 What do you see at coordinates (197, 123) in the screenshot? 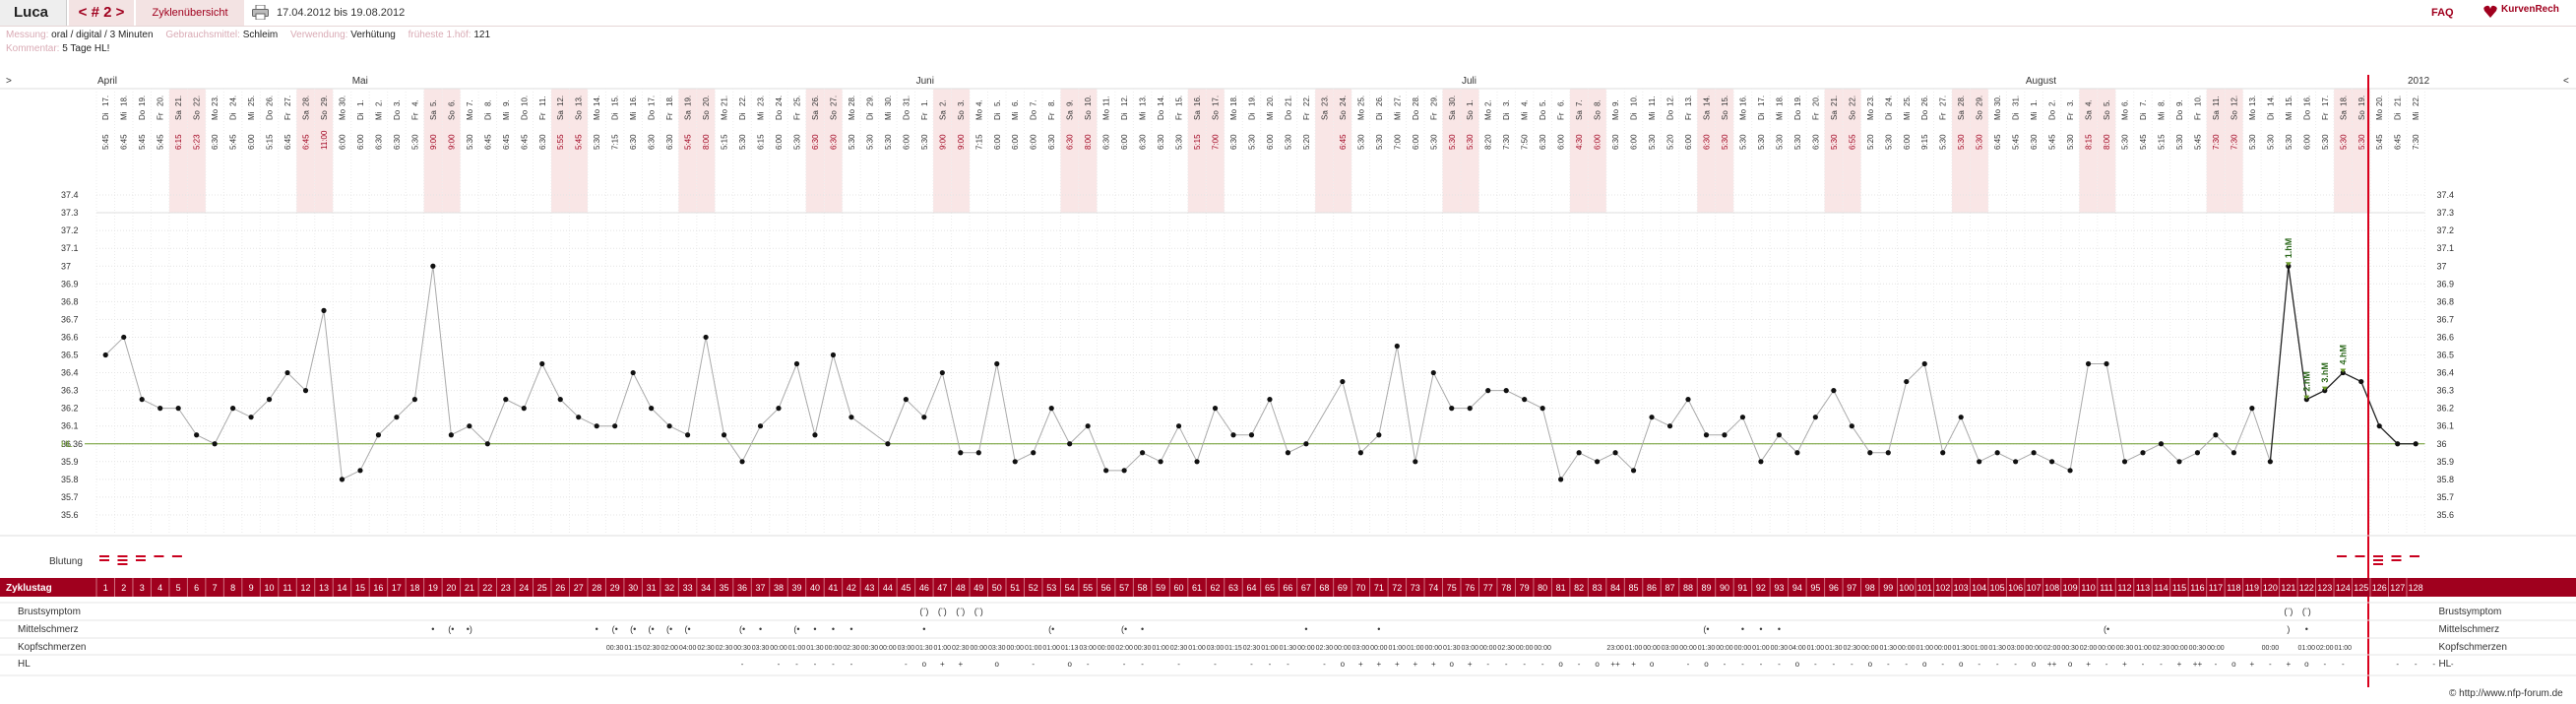
I see `timeline-column: 22. So 5:23` at bounding box center [197, 123].